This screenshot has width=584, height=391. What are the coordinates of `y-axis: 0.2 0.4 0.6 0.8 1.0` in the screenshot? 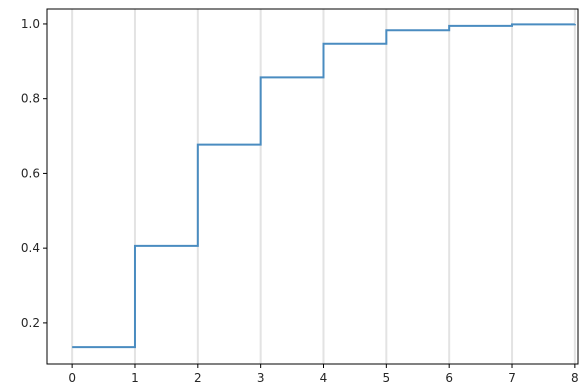 It's located at (34, 173).